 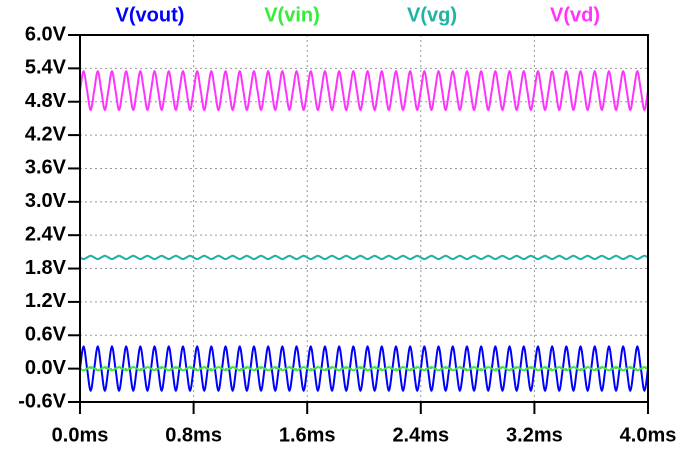 What do you see at coordinates (80, 435) in the screenshot?
I see `x-tick-label: 0.0ms` at bounding box center [80, 435].